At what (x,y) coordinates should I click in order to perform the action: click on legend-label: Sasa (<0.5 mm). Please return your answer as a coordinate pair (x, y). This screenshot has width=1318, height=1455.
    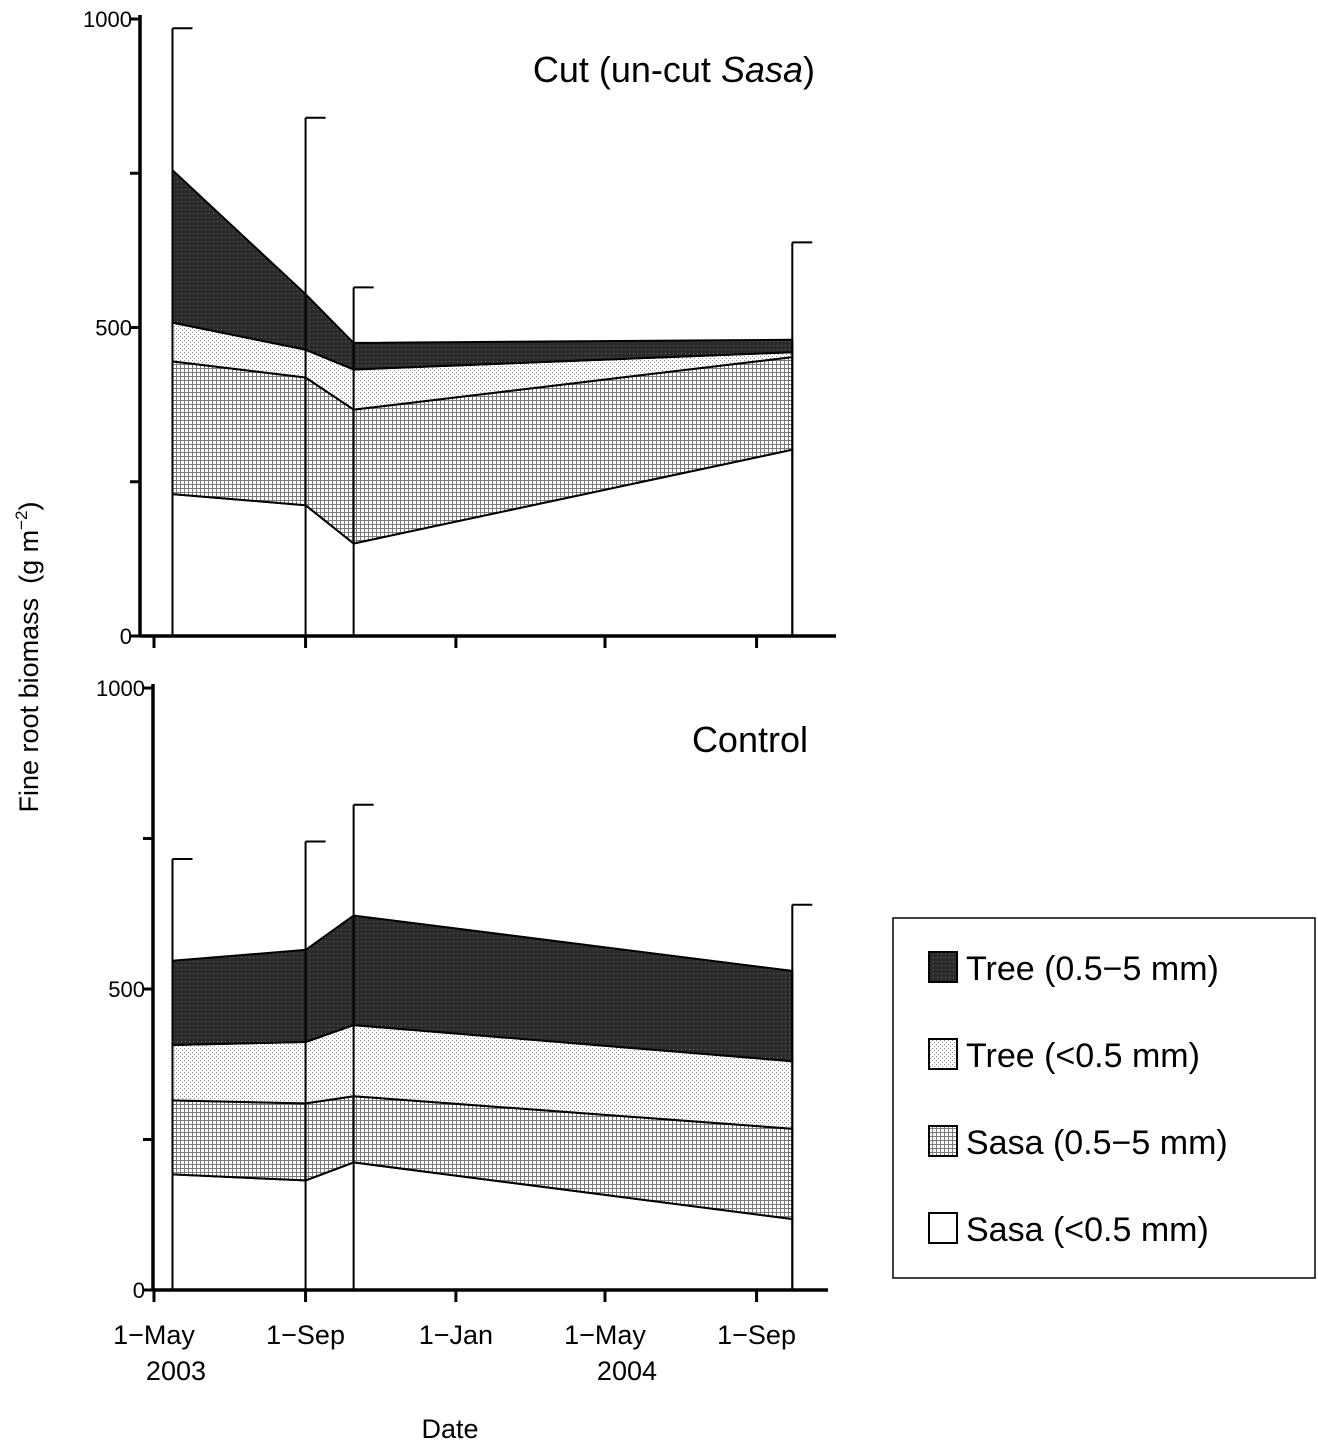
    Looking at the image, I should click on (1087, 1230).